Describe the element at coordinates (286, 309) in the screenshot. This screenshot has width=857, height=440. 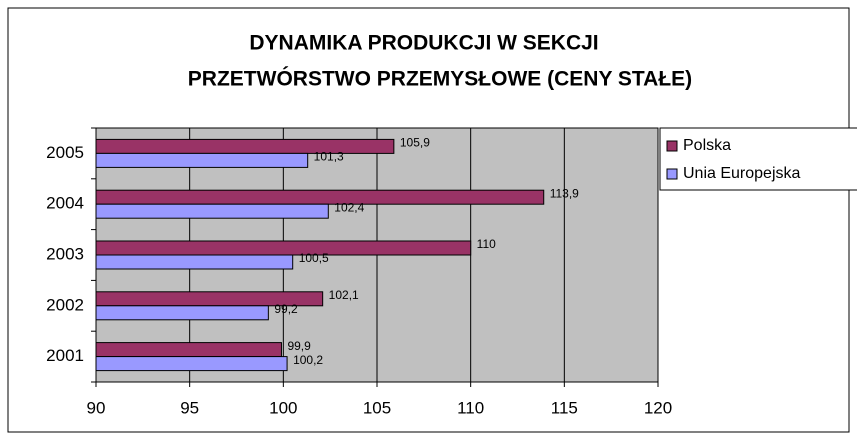
I see `data-label: 99,2` at that location.